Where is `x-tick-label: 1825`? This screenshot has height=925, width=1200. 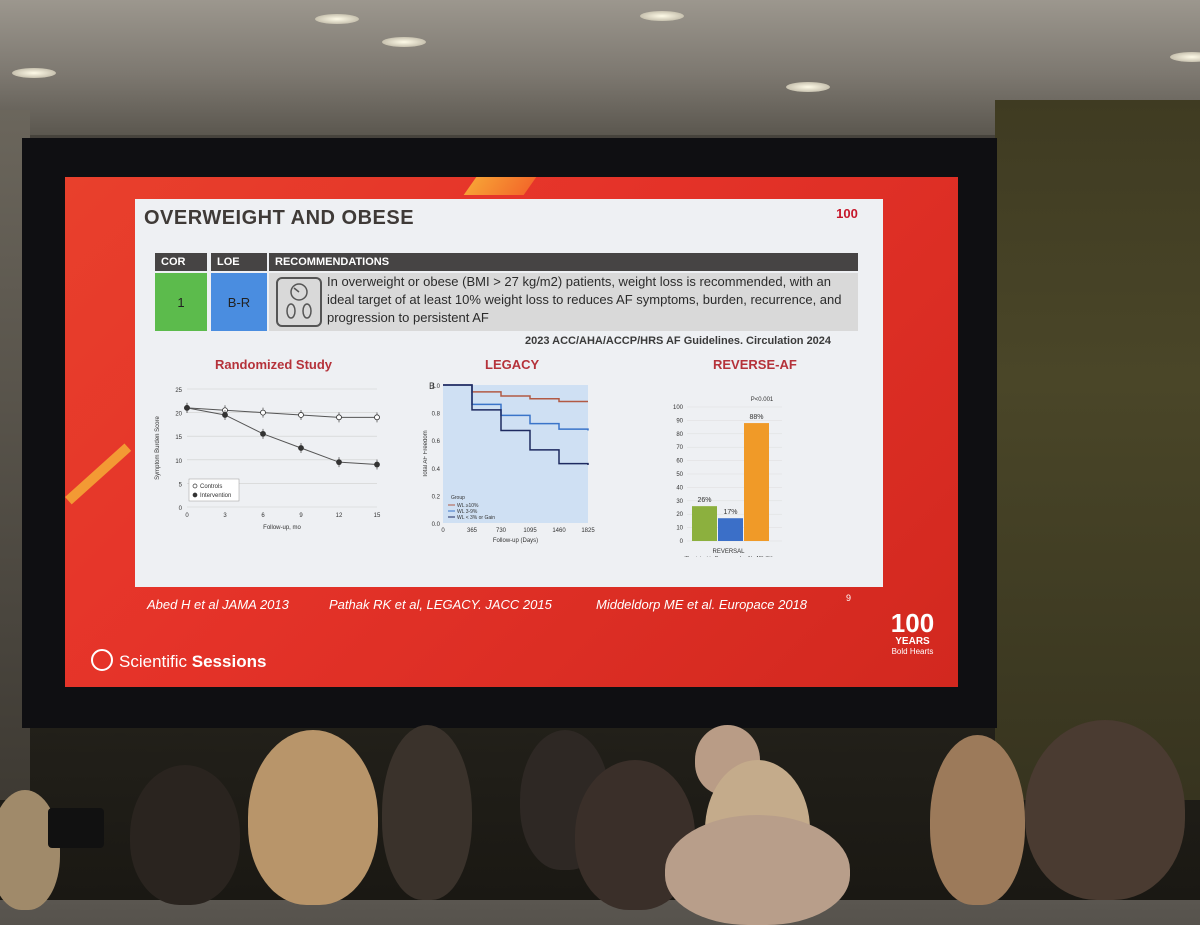
x-tick-label: 1825 is located at coordinates (588, 531).